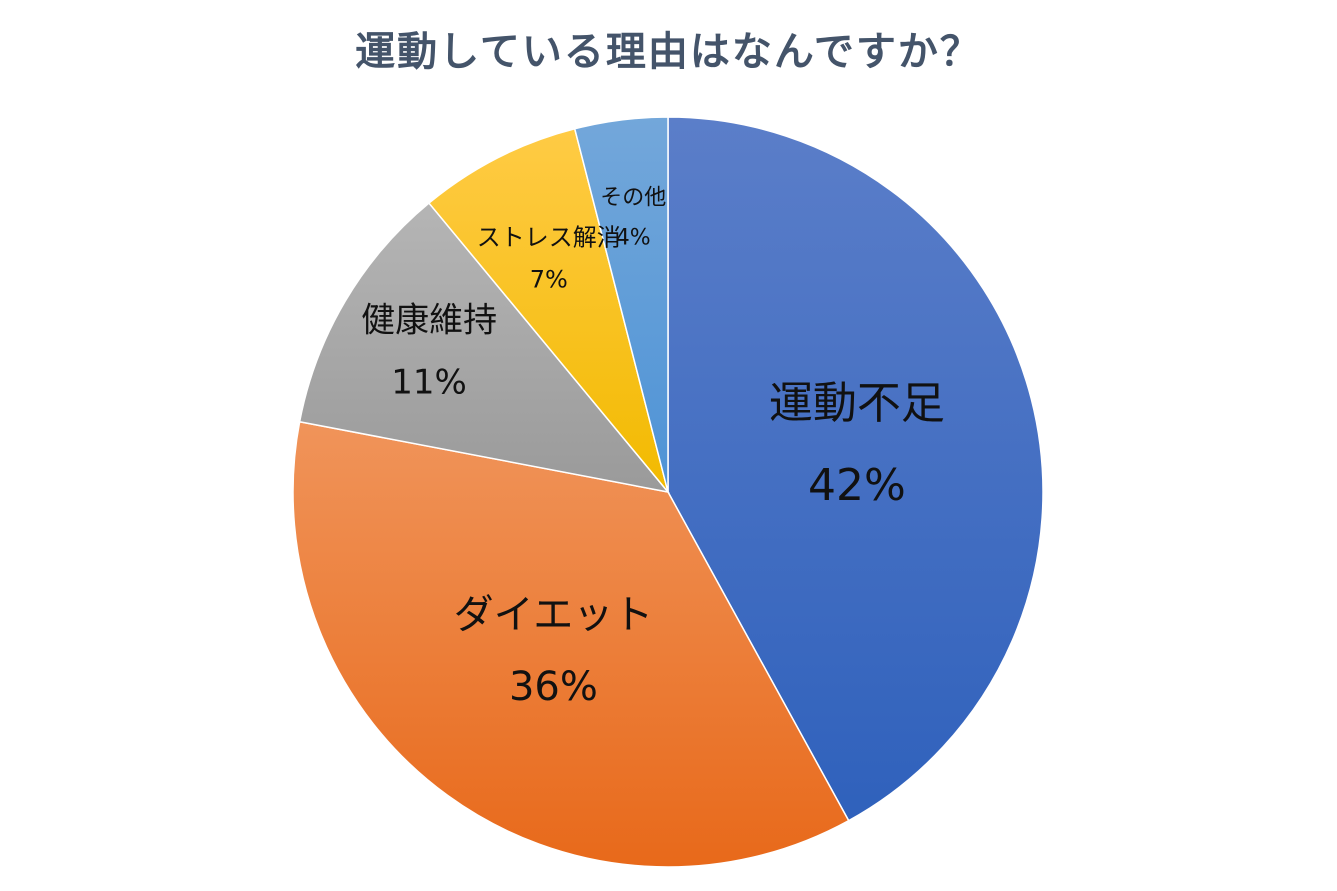 This screenshot has height=891, width=1337. Describe the element at coordinates (857, 403) in the screenshot. I see `slice-category-label: 運動不足` at that location.